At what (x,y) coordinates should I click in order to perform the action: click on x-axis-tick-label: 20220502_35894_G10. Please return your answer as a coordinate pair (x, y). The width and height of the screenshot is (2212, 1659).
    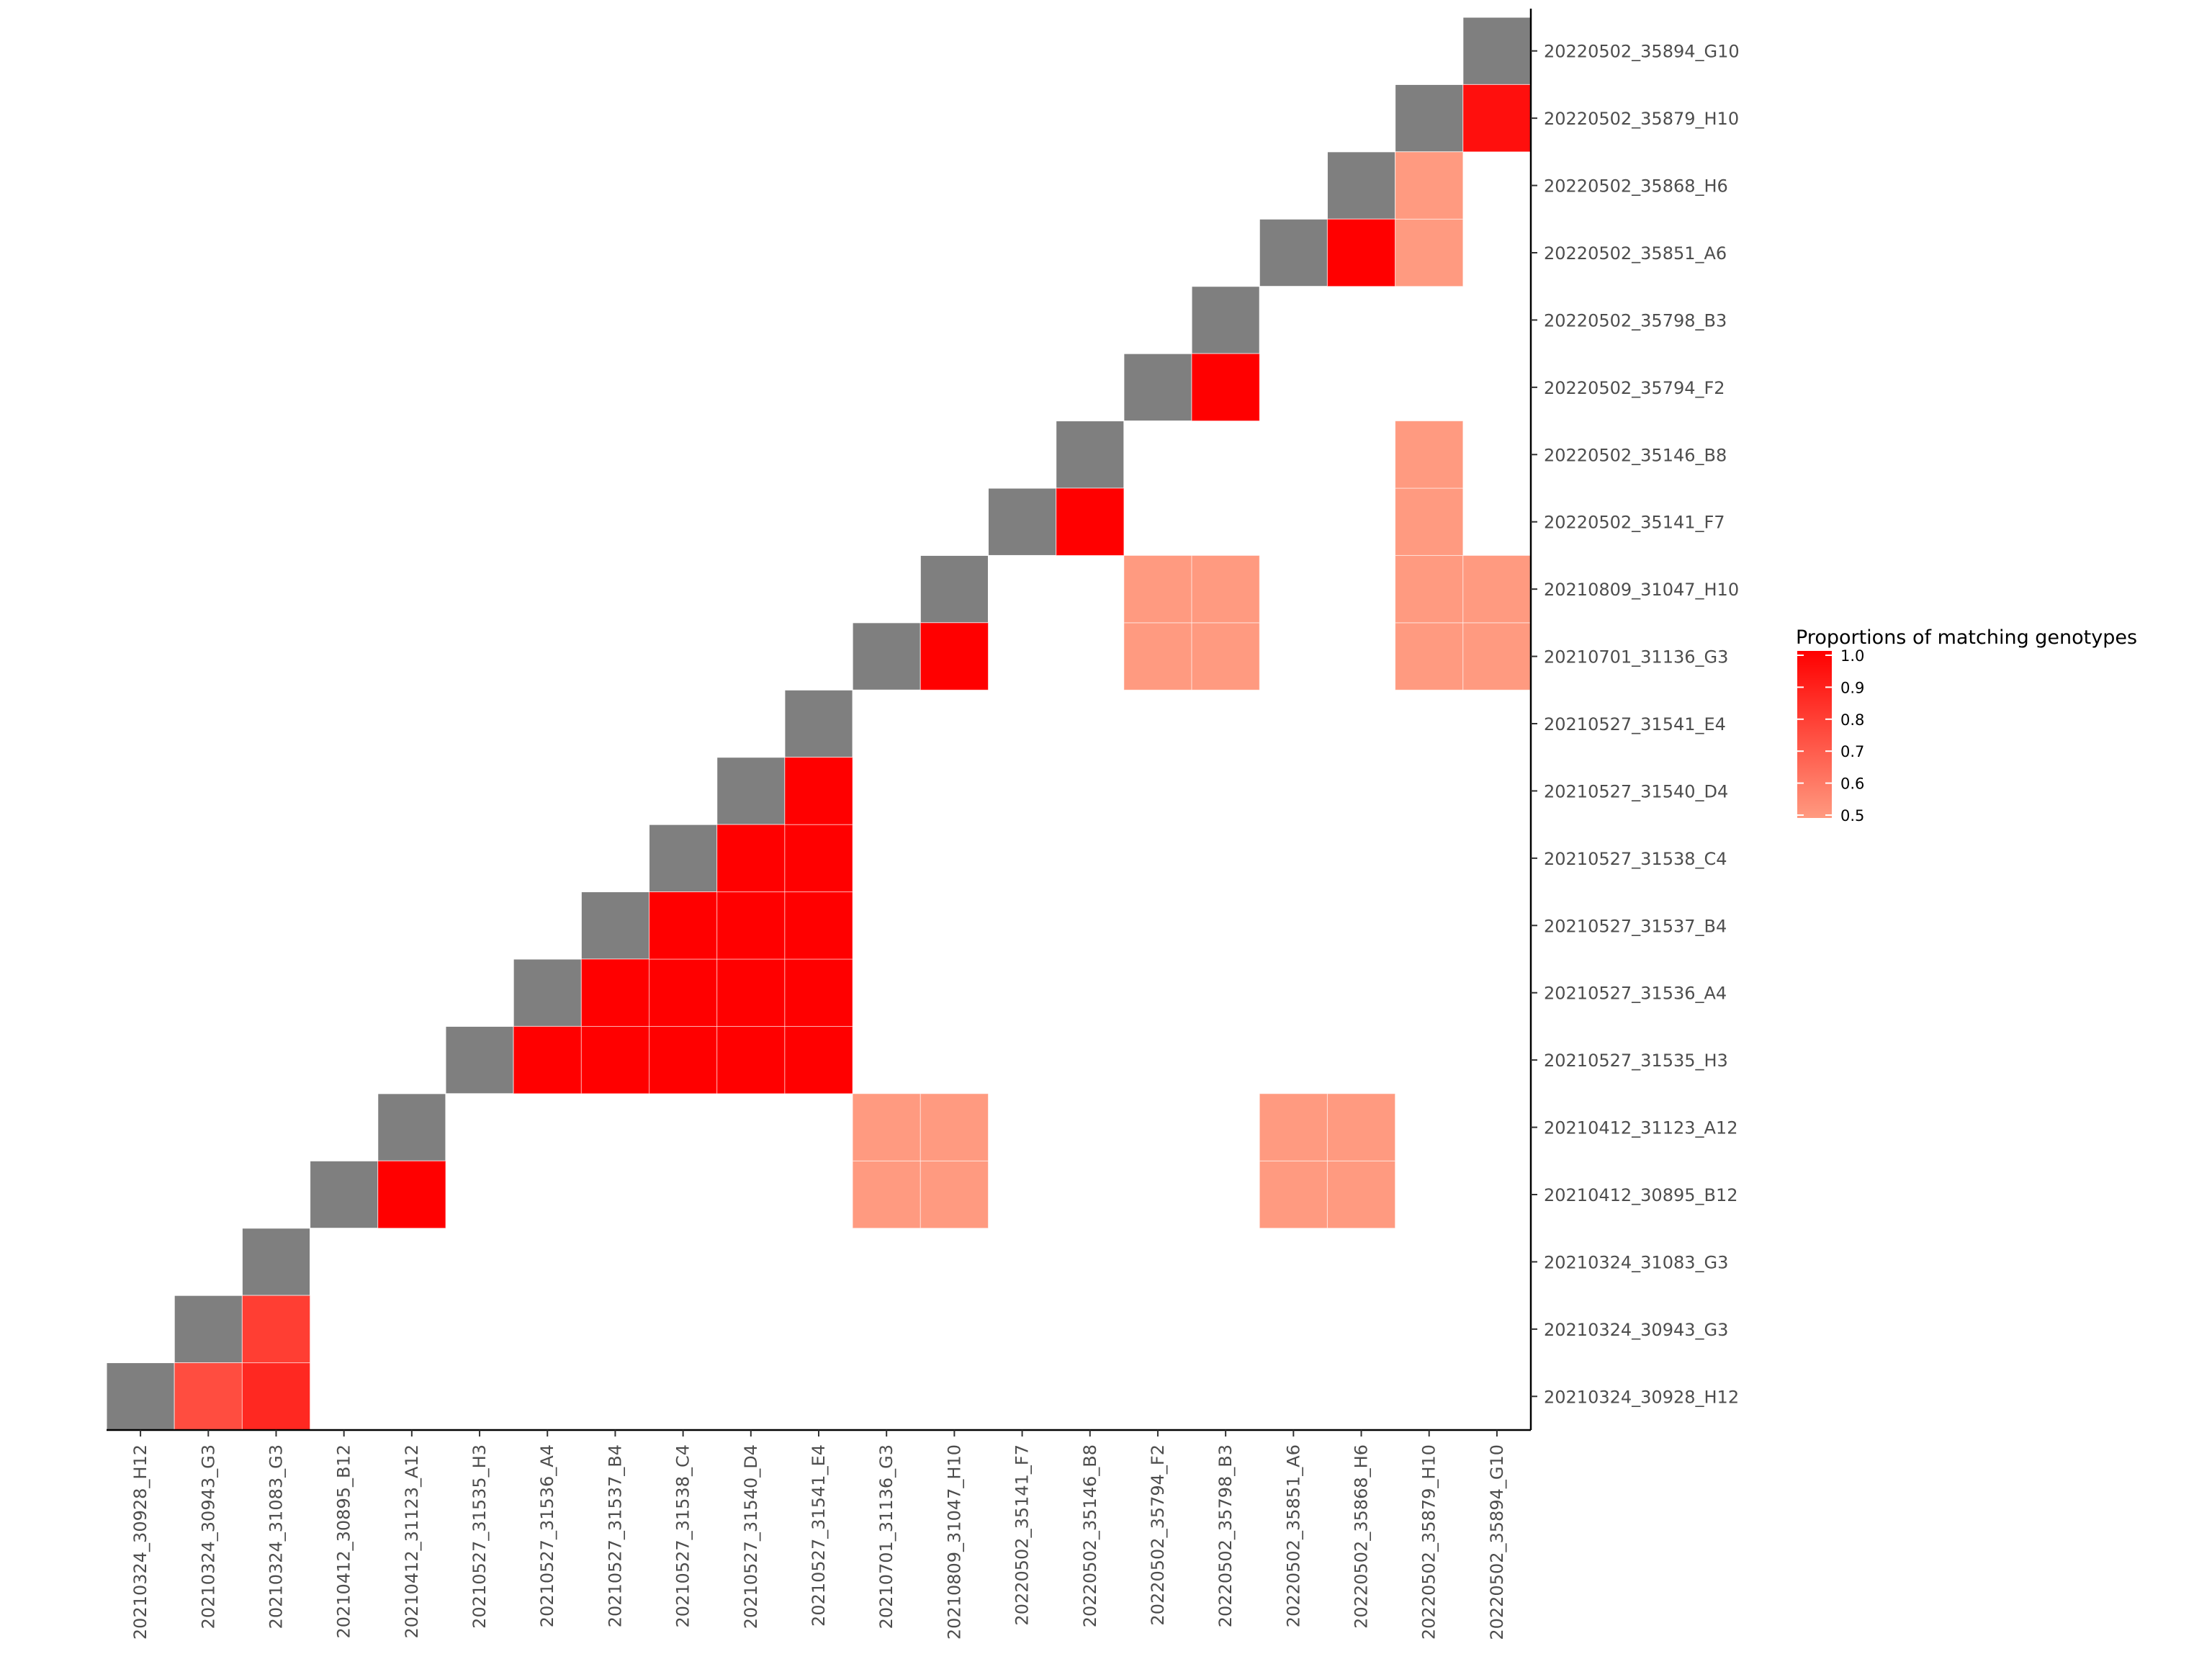
    Looking at the image, I should click on (1497, 1542).